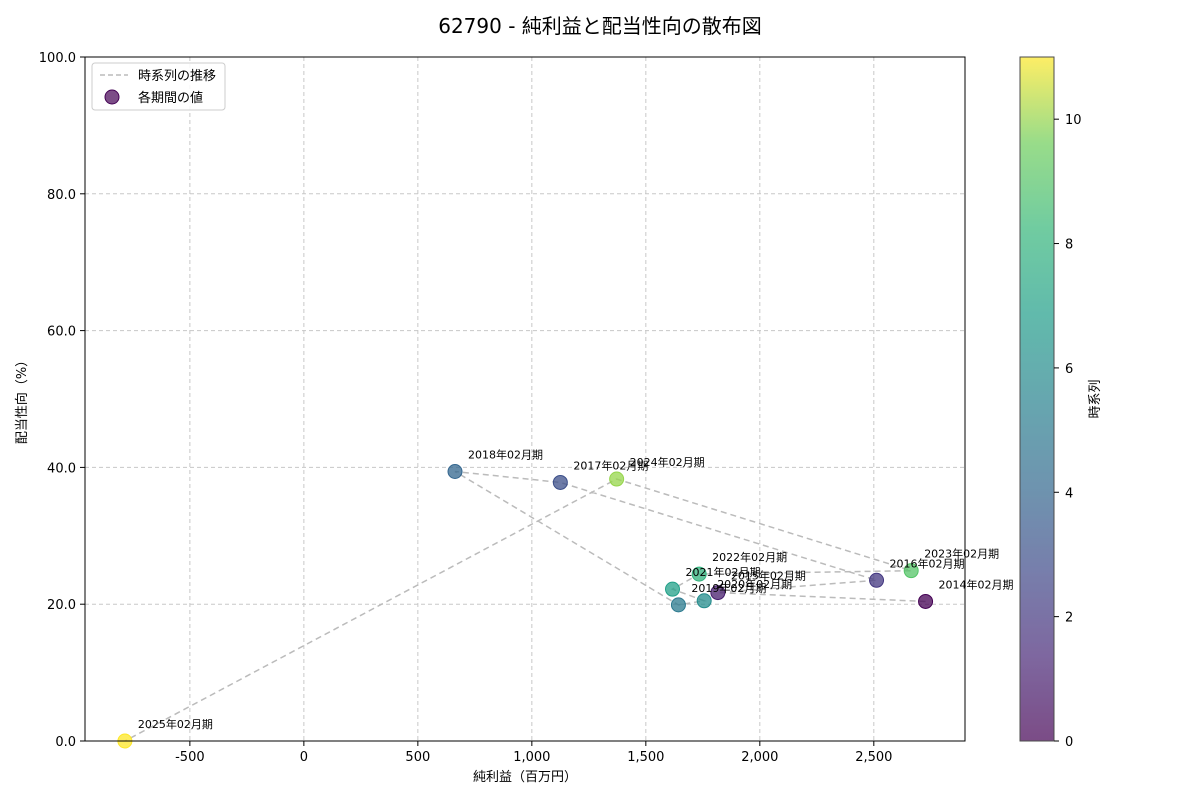 The image size is (1200, 800). I want to click on point-label: 2020年02月期, so click(754, 584).